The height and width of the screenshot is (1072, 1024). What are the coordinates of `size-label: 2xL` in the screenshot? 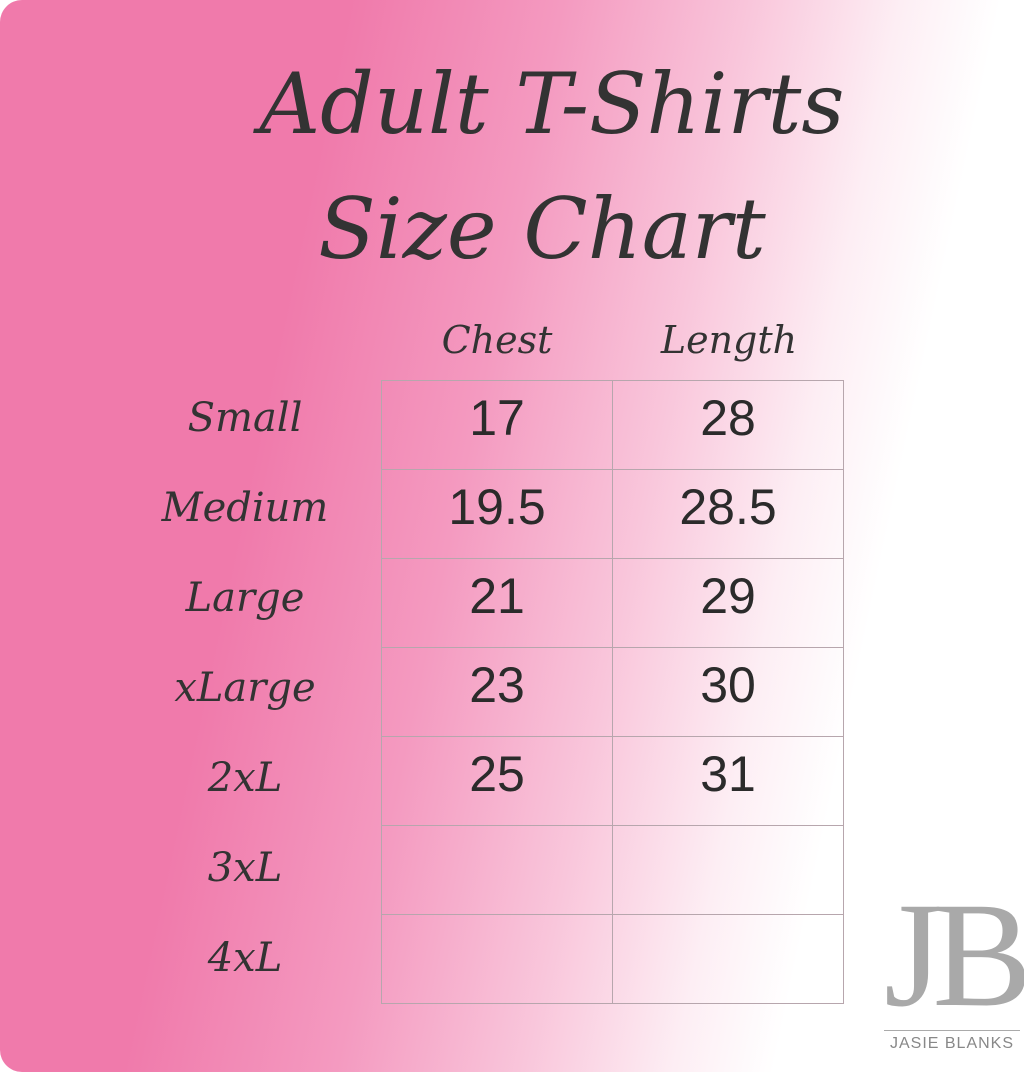 It's located at (245, 778).